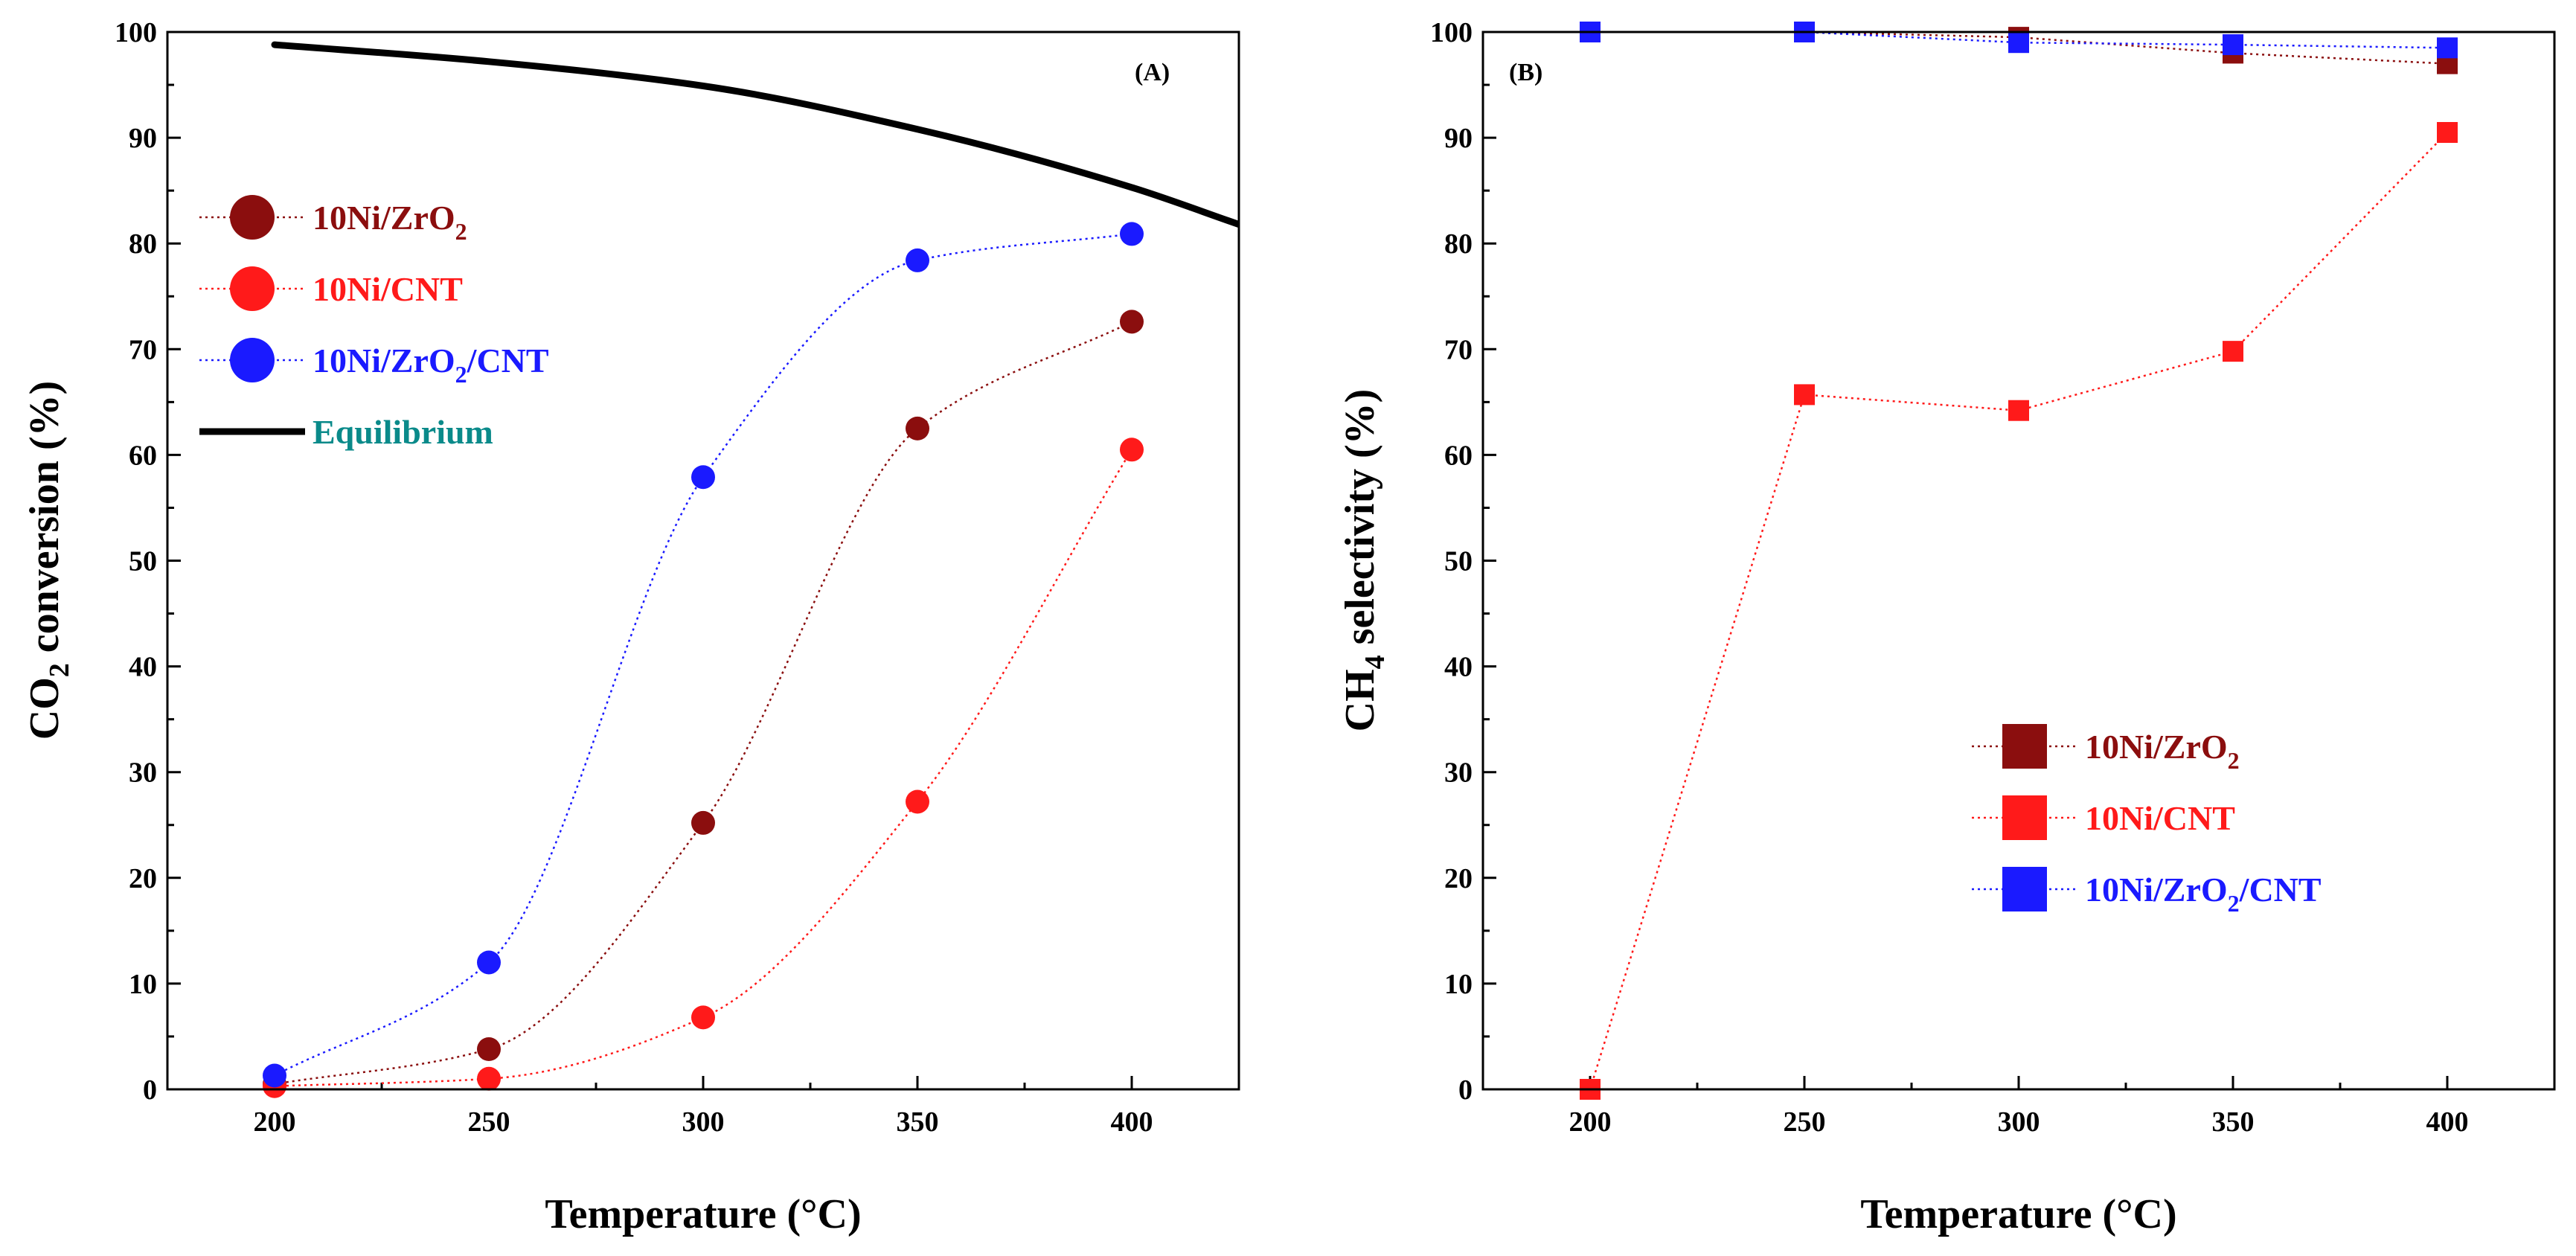 The width and height of the screenshot is (2576, 1256). Describe the element at coordinates (703, 1214) in the screenshot. I see `panel-a-x-axis-title: Temperature (°C)` at that location.